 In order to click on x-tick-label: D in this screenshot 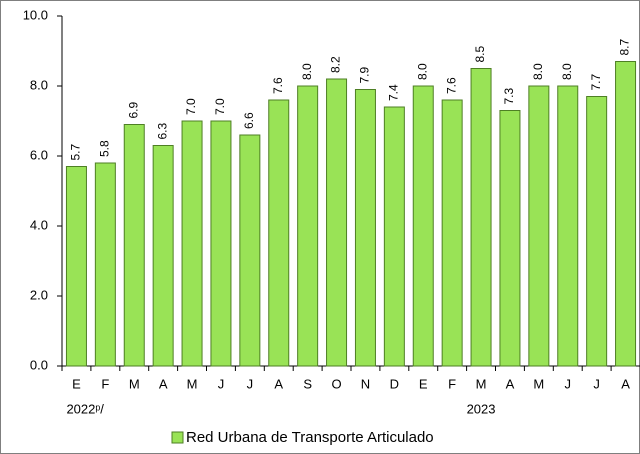, I will do `click(394, 383)`.